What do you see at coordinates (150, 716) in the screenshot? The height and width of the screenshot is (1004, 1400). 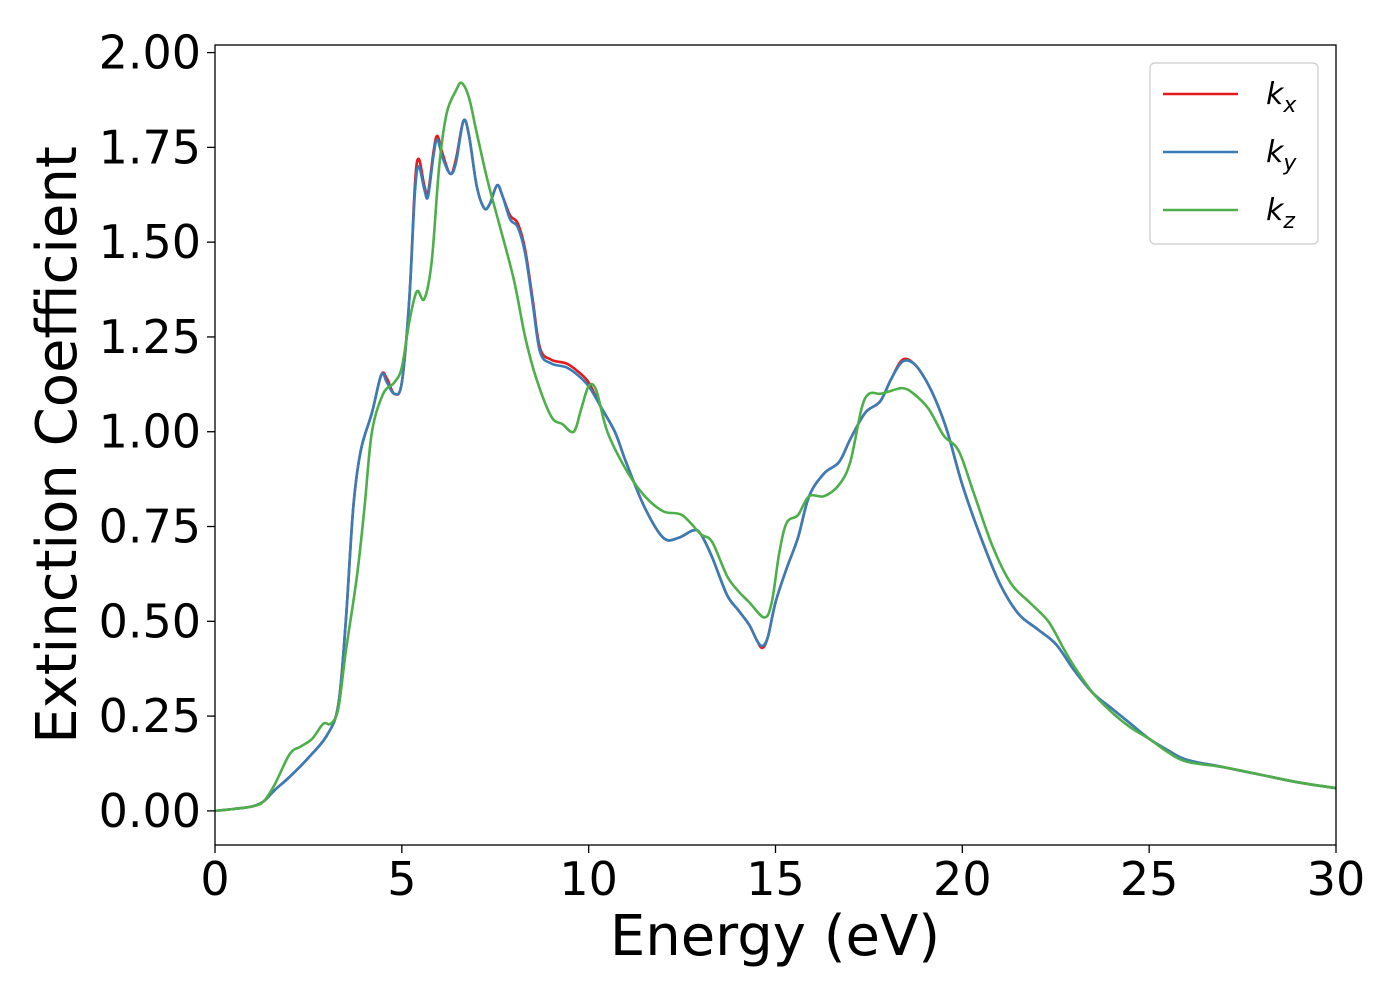 I see `y-tick-label: 0.25` at bounding box center [150, 716].